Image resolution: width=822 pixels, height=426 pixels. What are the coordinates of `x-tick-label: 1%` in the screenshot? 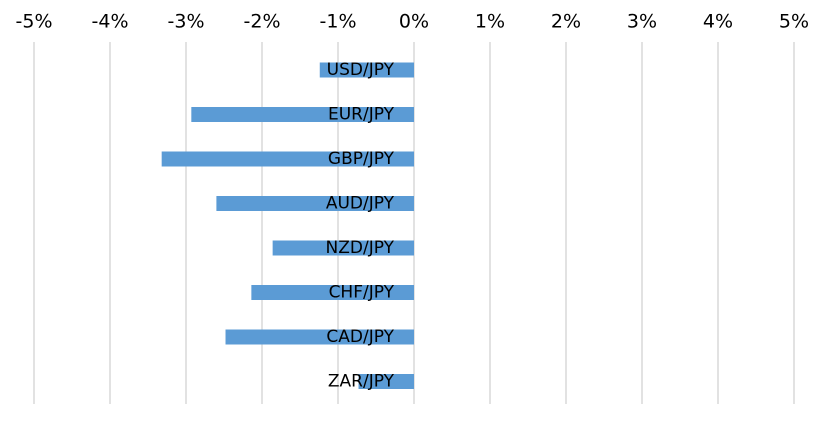 It's located at (490, 22).